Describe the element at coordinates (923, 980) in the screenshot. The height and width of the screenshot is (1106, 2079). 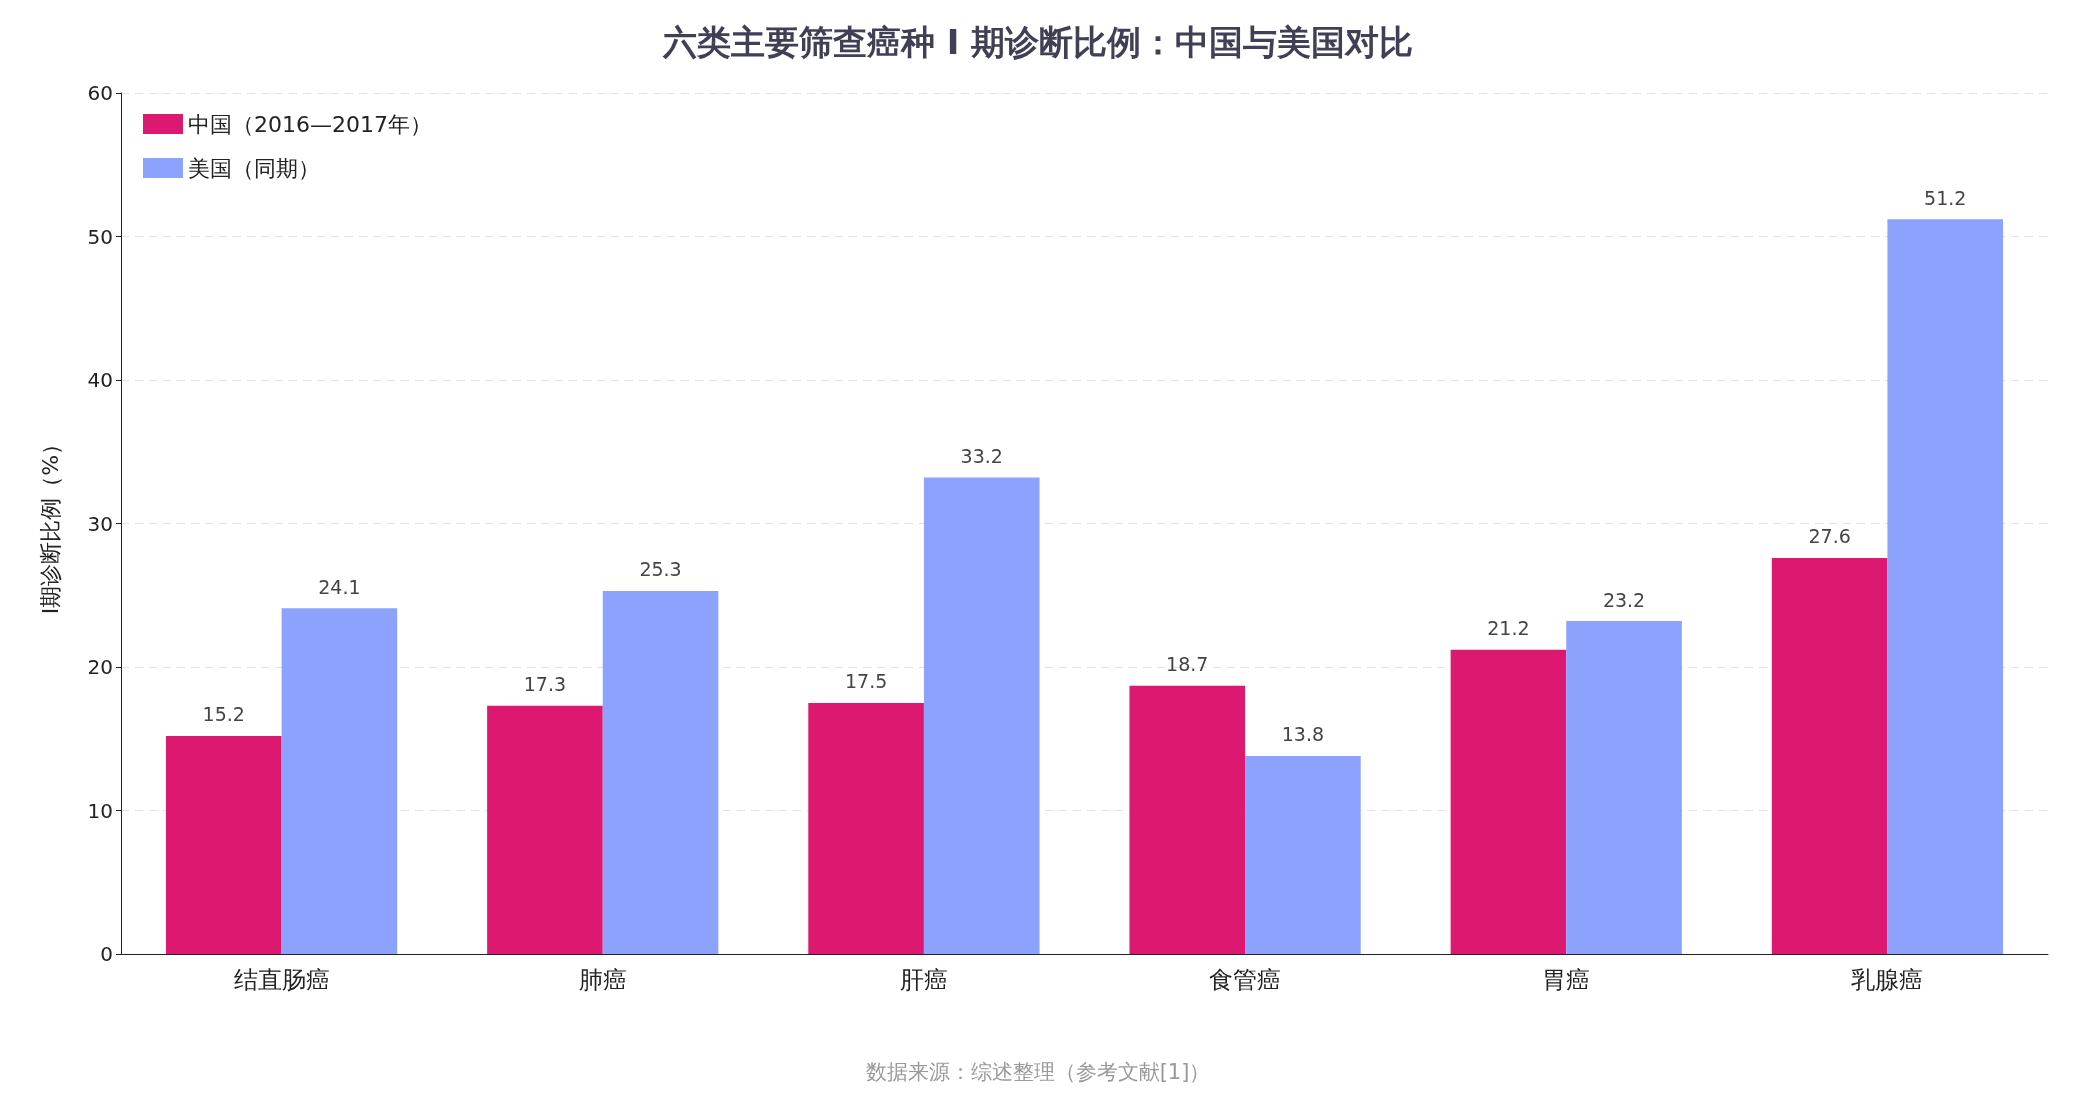
I see `x-tick-label: 肝癌` at that location.